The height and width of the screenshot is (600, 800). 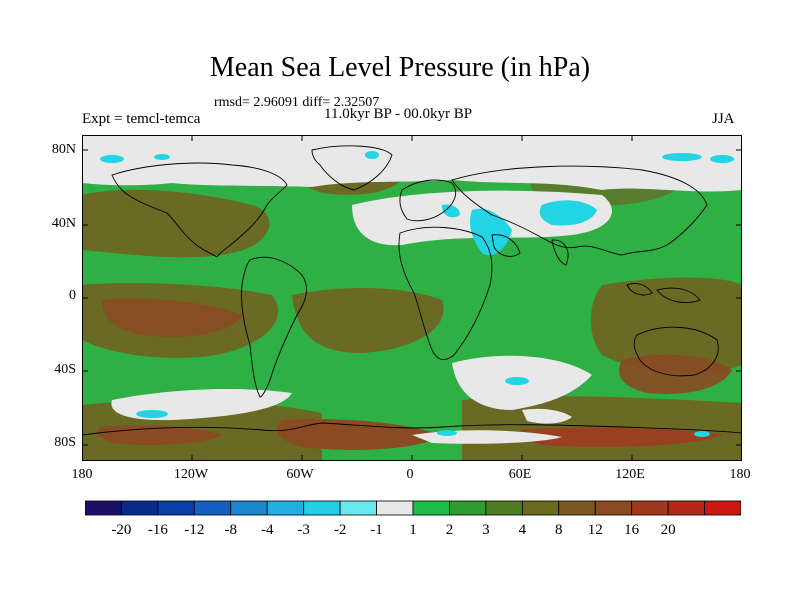 What do you see at coordinates (340, 530) in the screenshot?
I see `colorbar-tick-label: -2` at bounding box center [340, 530].